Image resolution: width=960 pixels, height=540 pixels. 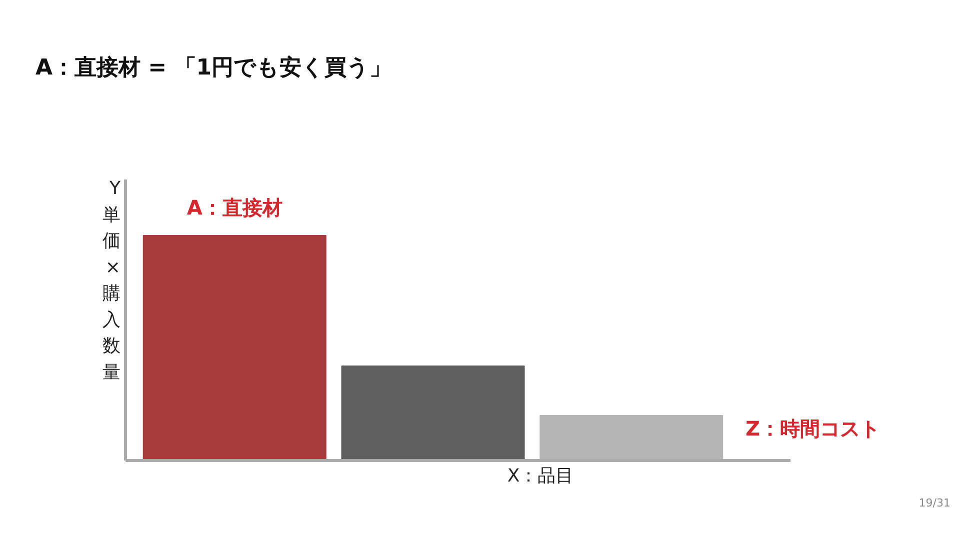 What do you see at coordinates (813, 428) in the screenshot?
I see `annotation: Z：時間コスト` at bounding box center [813, 428].